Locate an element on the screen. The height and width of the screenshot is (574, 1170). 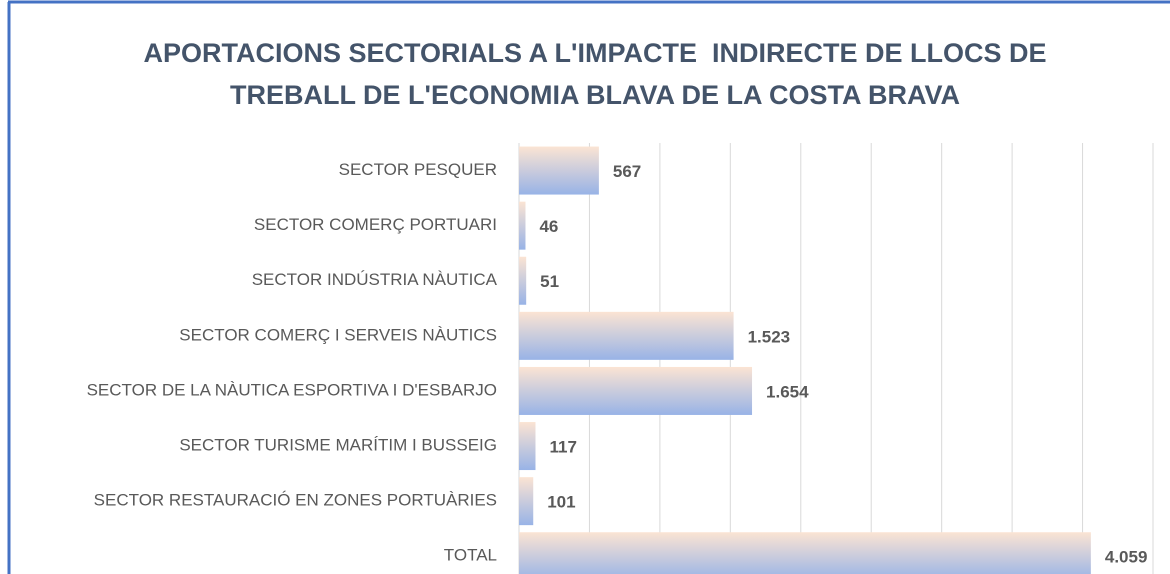
value-label: 4.059 is located at coordinates (1126, 557).